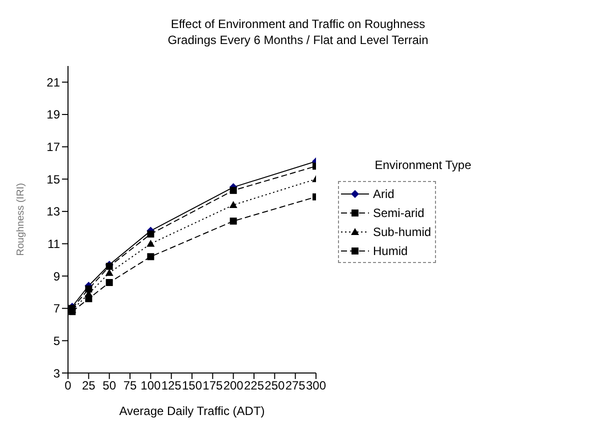 This screenshot has width=614, height=441. Describe the element at coordinates (53, 115) in the screenshot. I see `y-tick-label: 19` at that location.